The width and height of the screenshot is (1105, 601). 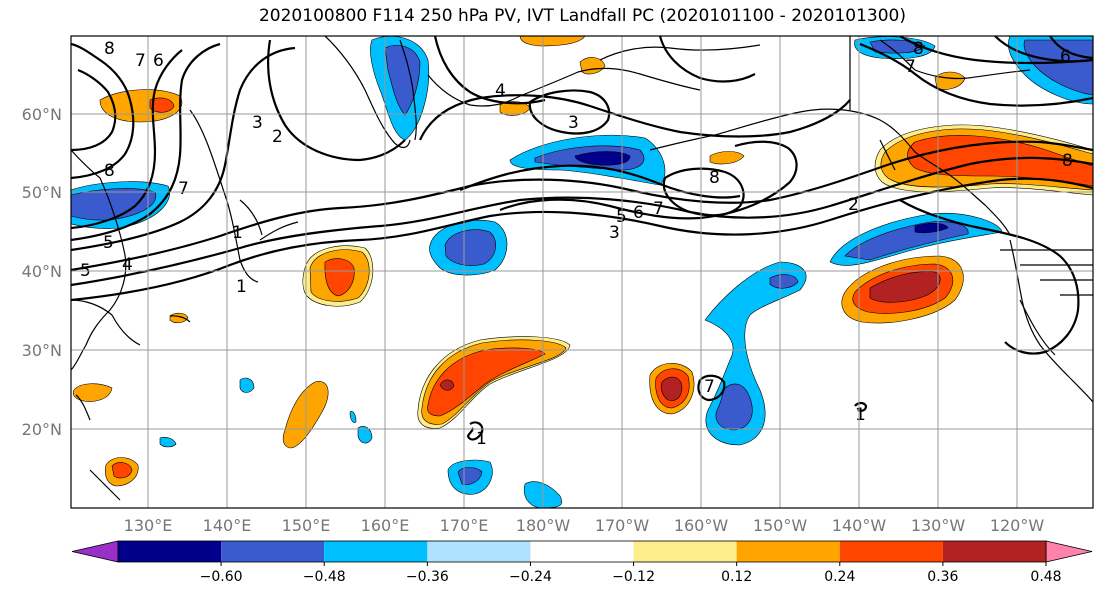 I want to click on lon-tick-label: 180°W, so click(x=543, y=525).